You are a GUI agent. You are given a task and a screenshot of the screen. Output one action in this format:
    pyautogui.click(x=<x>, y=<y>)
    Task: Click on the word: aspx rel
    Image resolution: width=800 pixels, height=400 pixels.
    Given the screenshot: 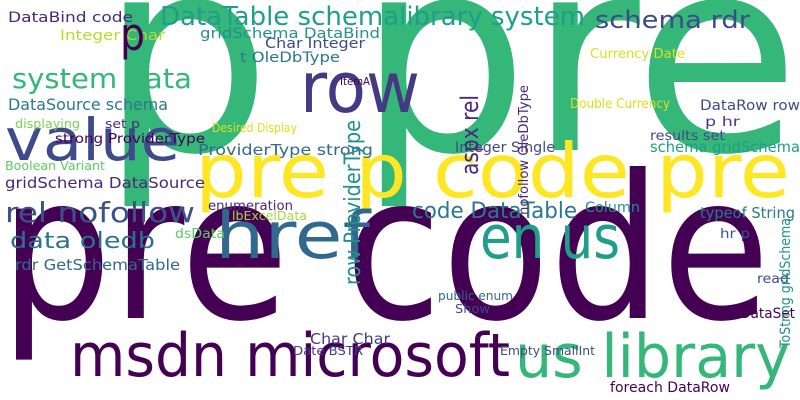 What is the action you would take?
    pyautogui.click(x=470, y=135)
    